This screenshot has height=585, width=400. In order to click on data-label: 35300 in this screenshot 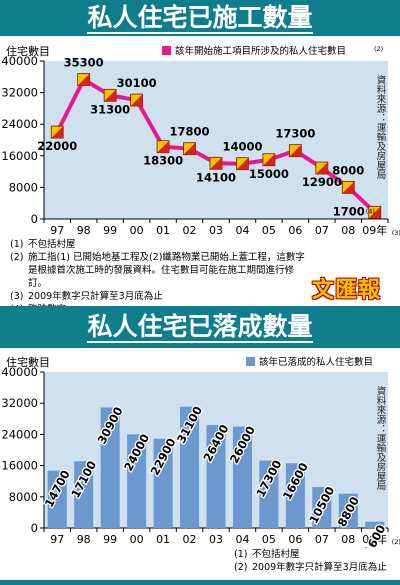, I will do `click(84, 63)`.